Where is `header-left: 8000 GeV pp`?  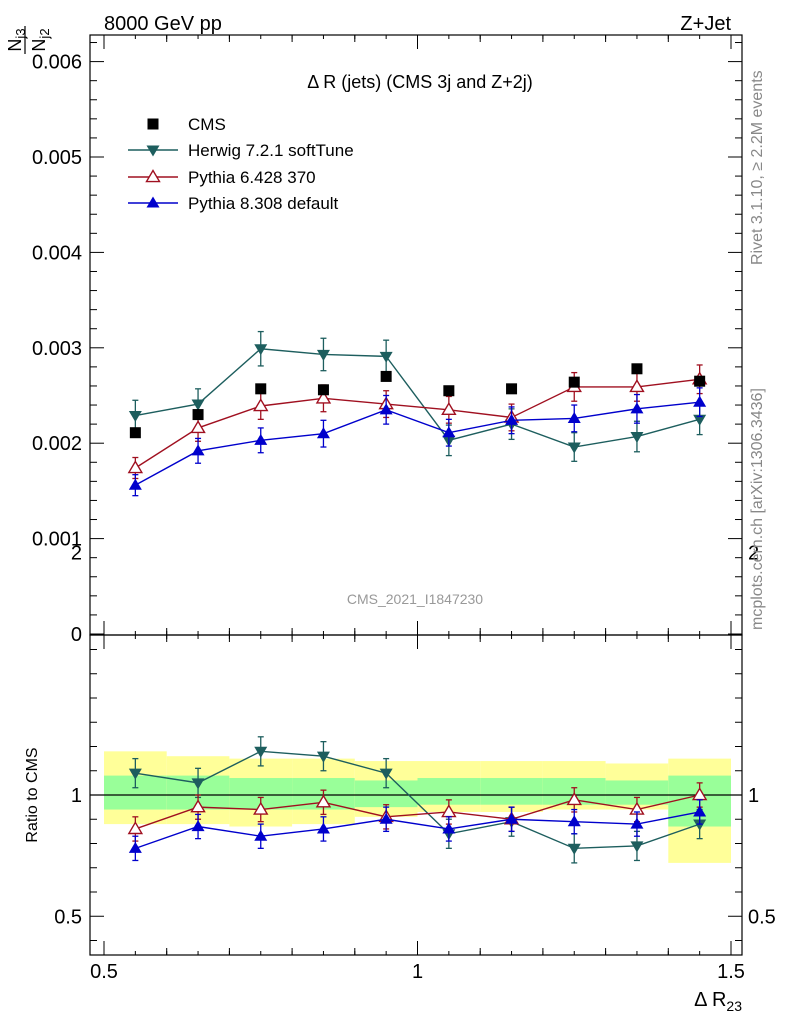 header-left: 8000 GeV pp is located at coordinates (163, 24).